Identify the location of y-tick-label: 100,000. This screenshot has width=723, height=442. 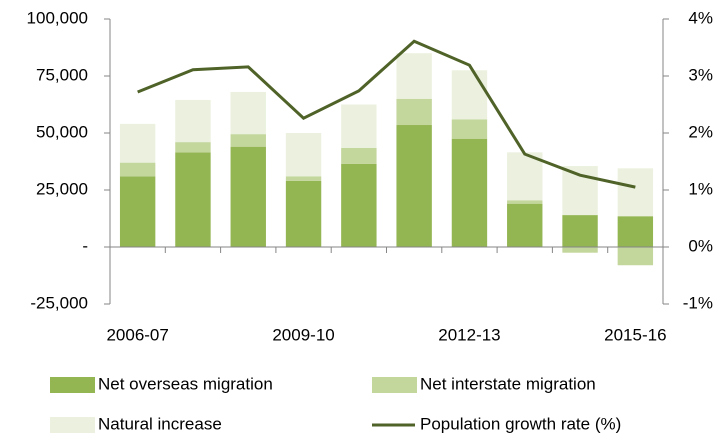
(57, 17).